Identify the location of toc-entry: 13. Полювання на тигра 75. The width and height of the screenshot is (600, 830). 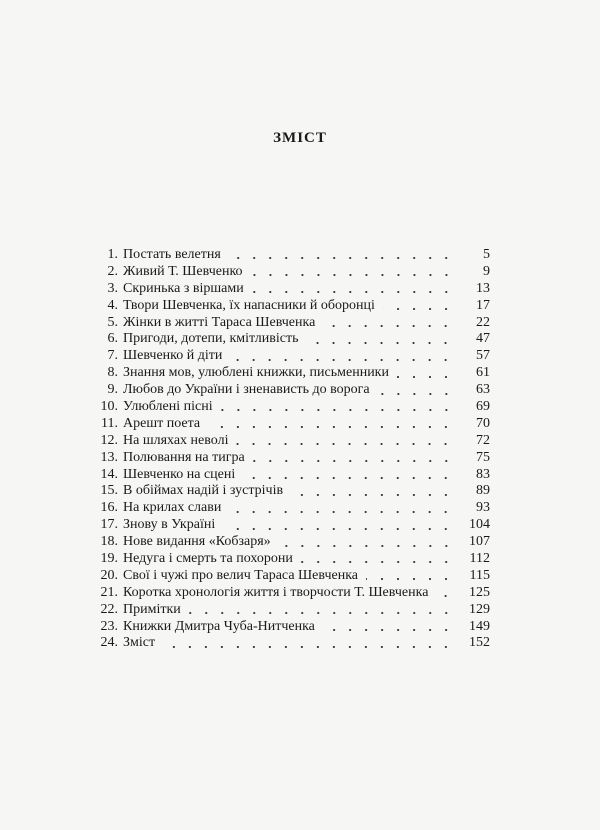
(285, 458).